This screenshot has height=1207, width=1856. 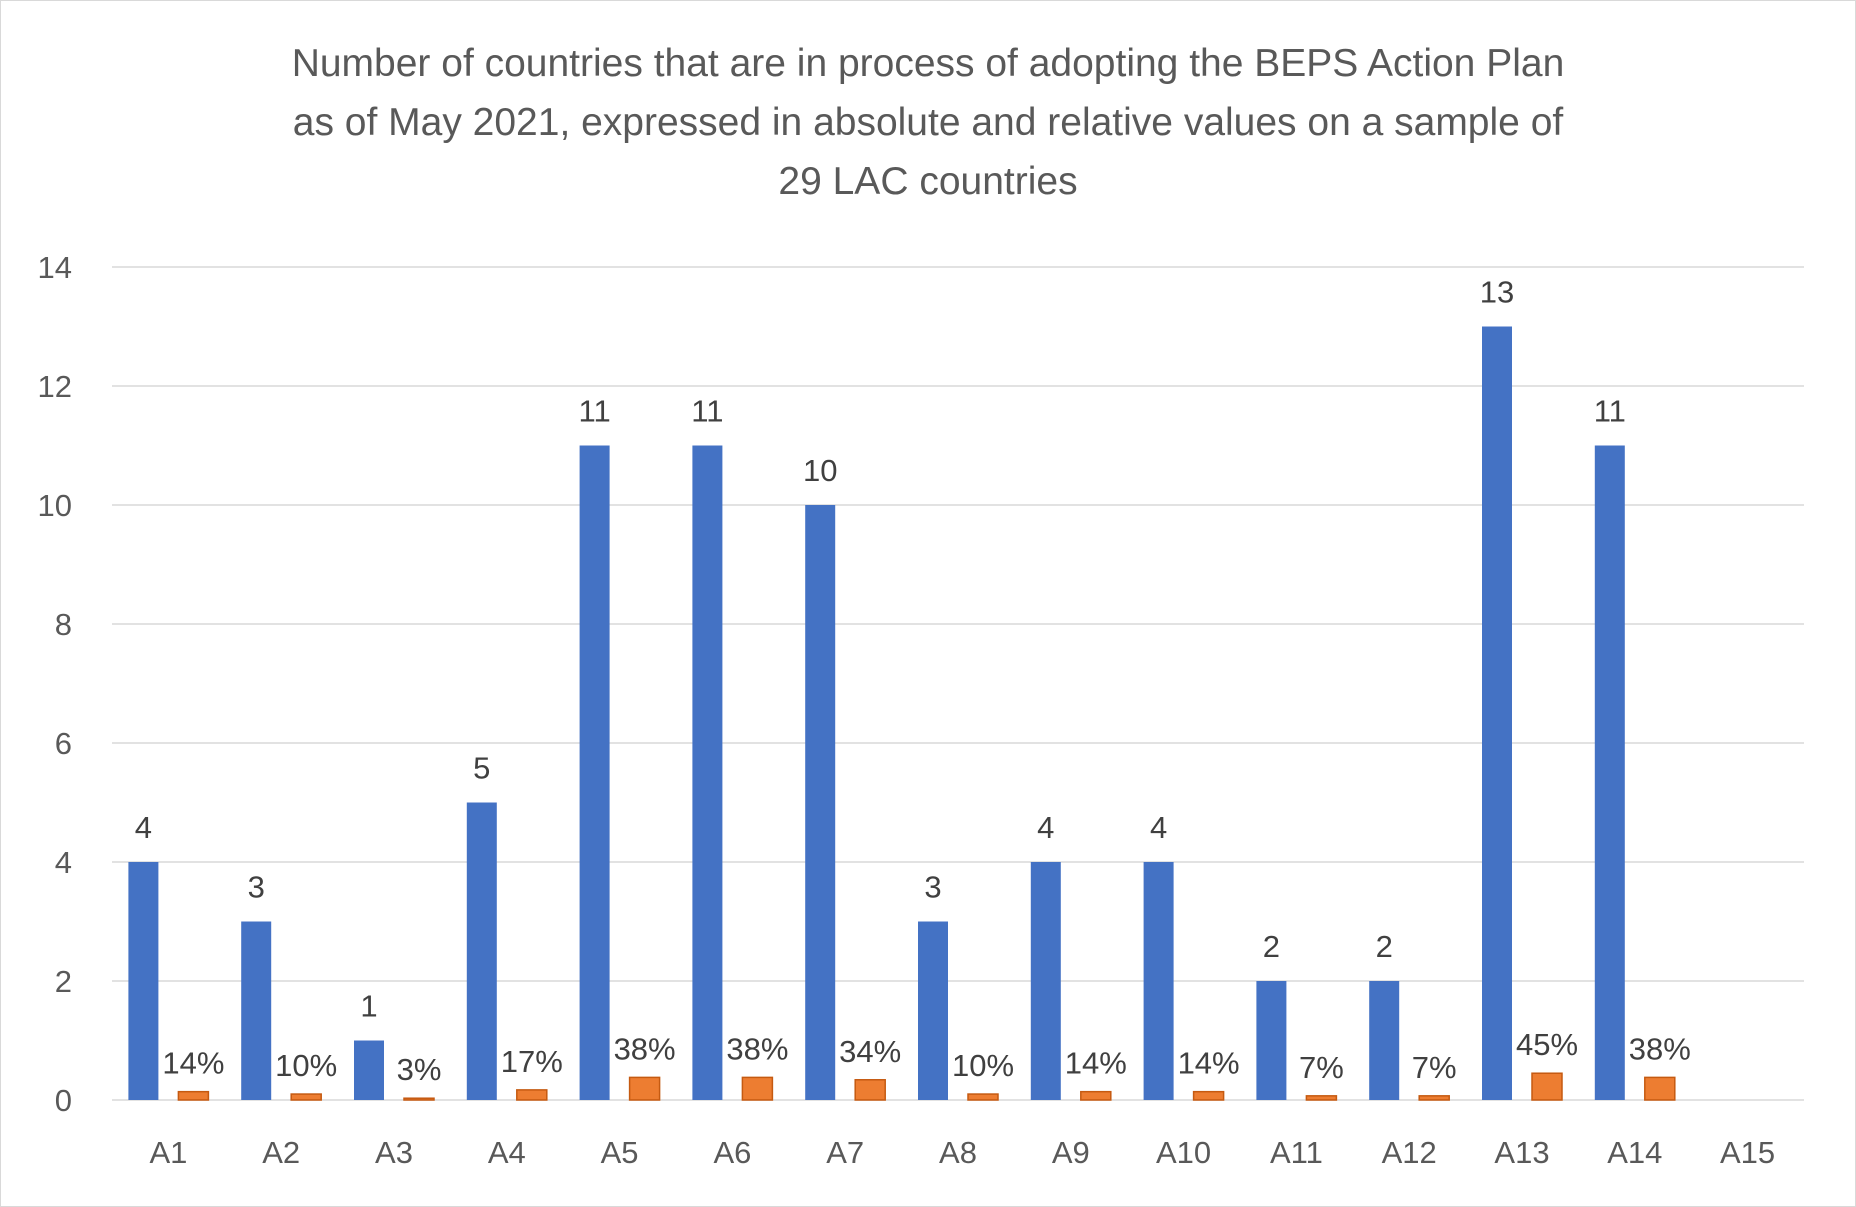 What do you see at coordinates (1634, 1152) in the screenshot?
I see `x-tick-label: A14` at bounding box center [1634, 1152].